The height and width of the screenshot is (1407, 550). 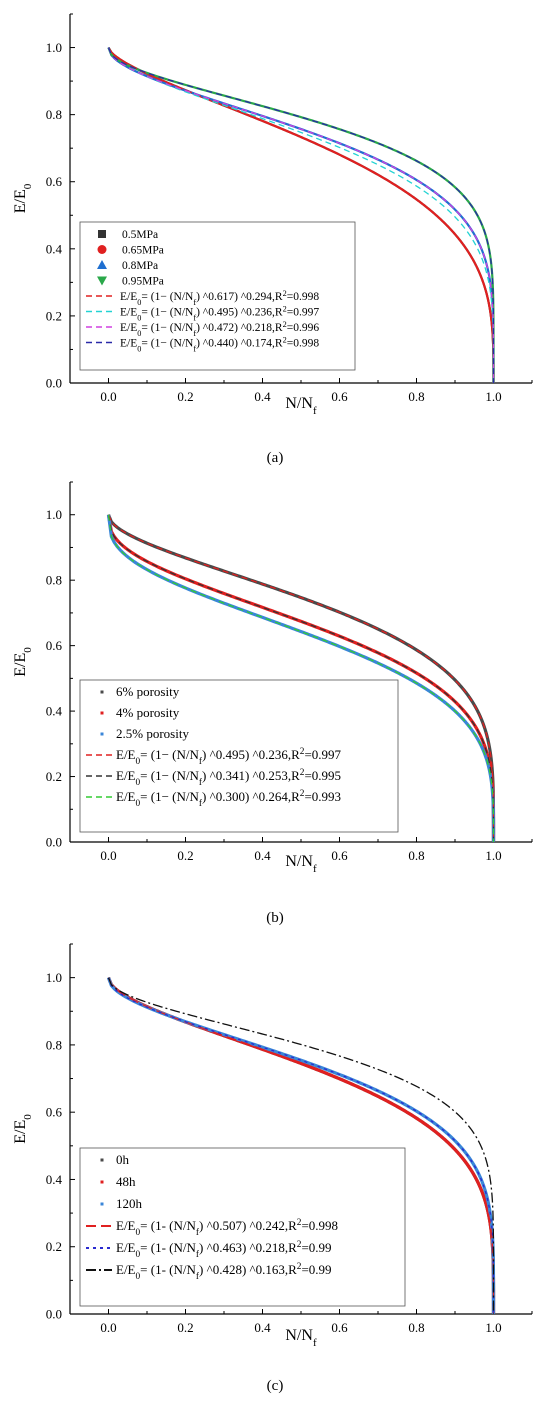 I want to click on chart-c-x-tick-label: 0.8, so click(x=416, y=1327).